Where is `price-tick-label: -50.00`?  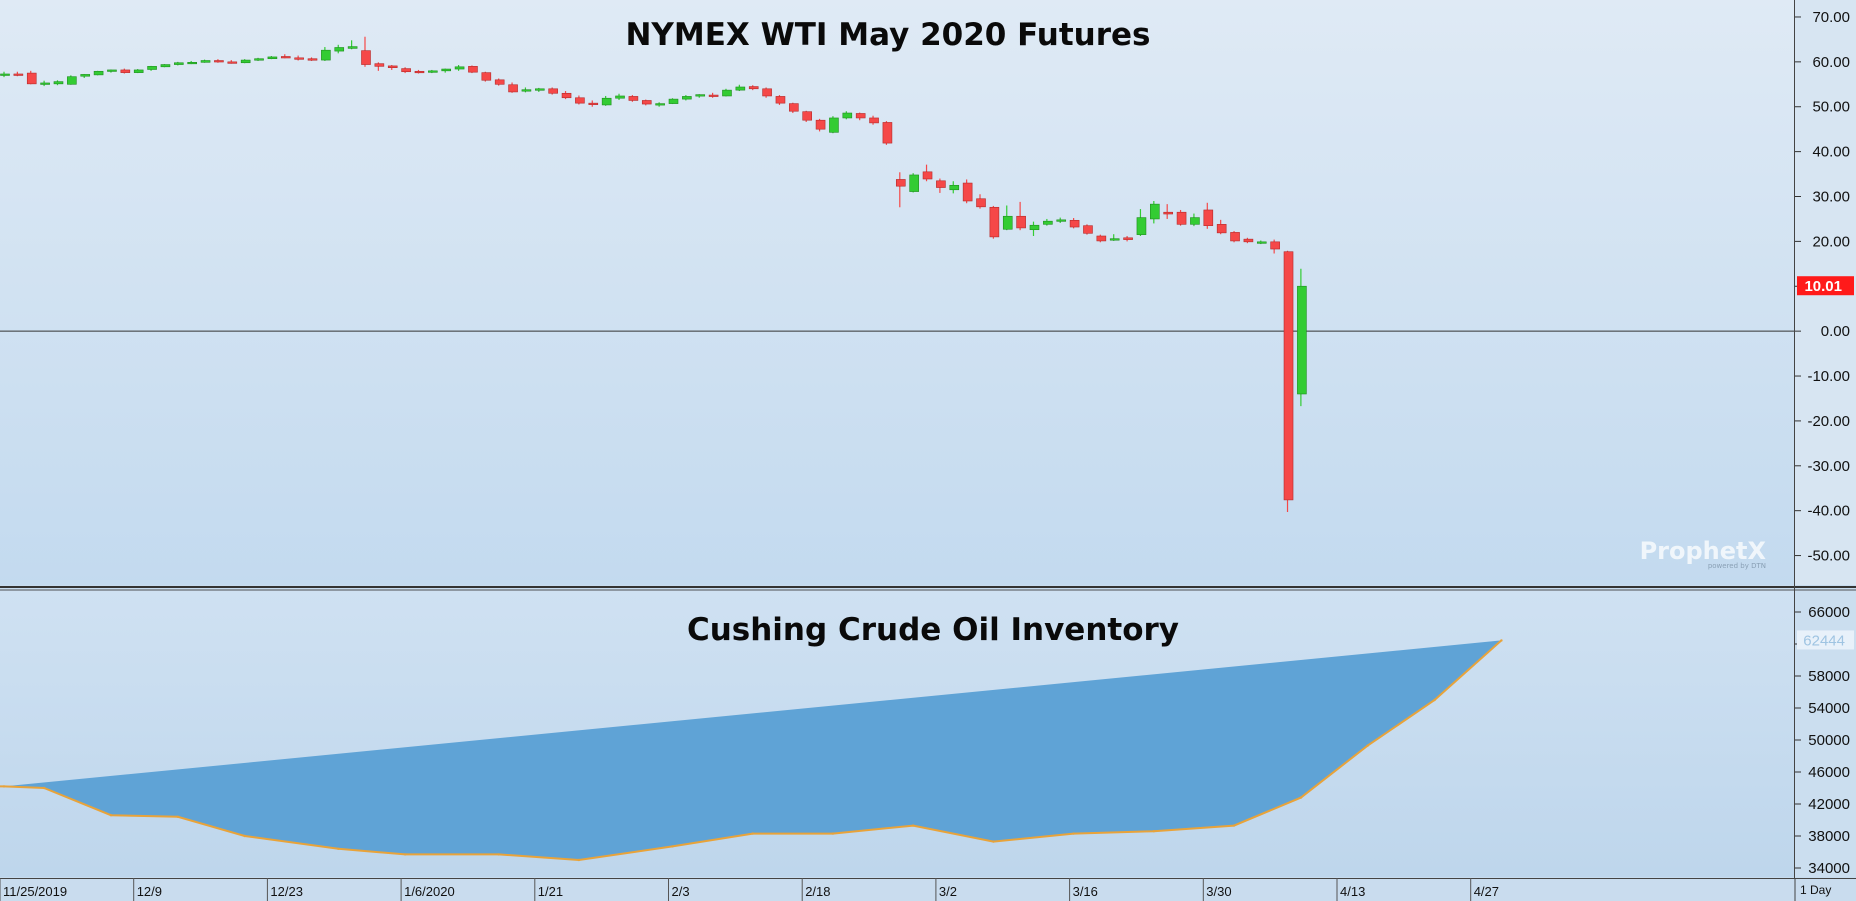 price-tick-label: -50.00 is located at coordinates (1828, 556).